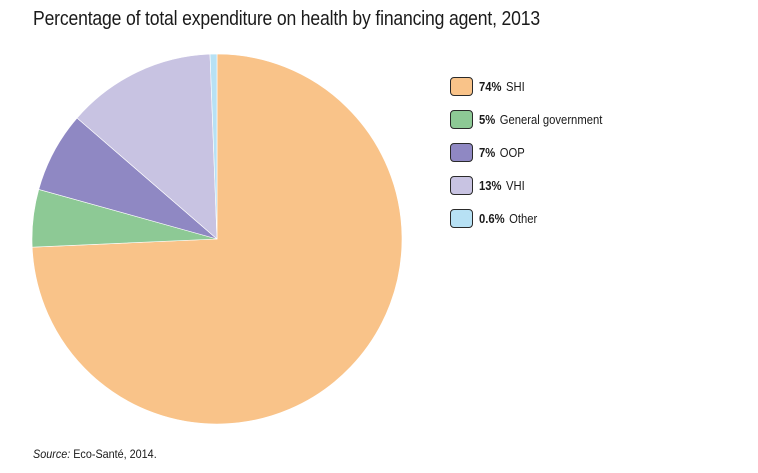 The width and height of the screenshot is (758, 473). I want to click on legend-item-general-government: 5% General government, so click(533, 119).